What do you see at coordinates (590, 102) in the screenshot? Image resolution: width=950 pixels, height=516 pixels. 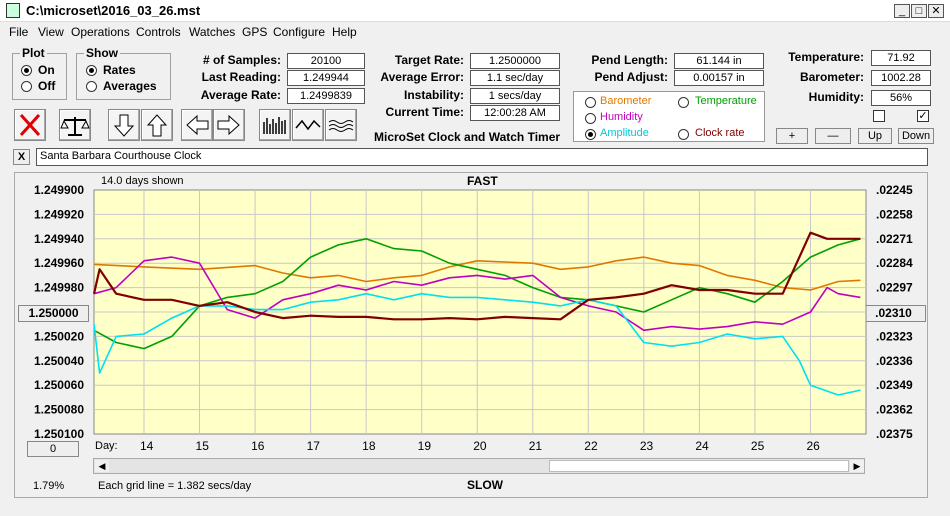 I see `series-barometer-radio` at bounding box center [590, 102].